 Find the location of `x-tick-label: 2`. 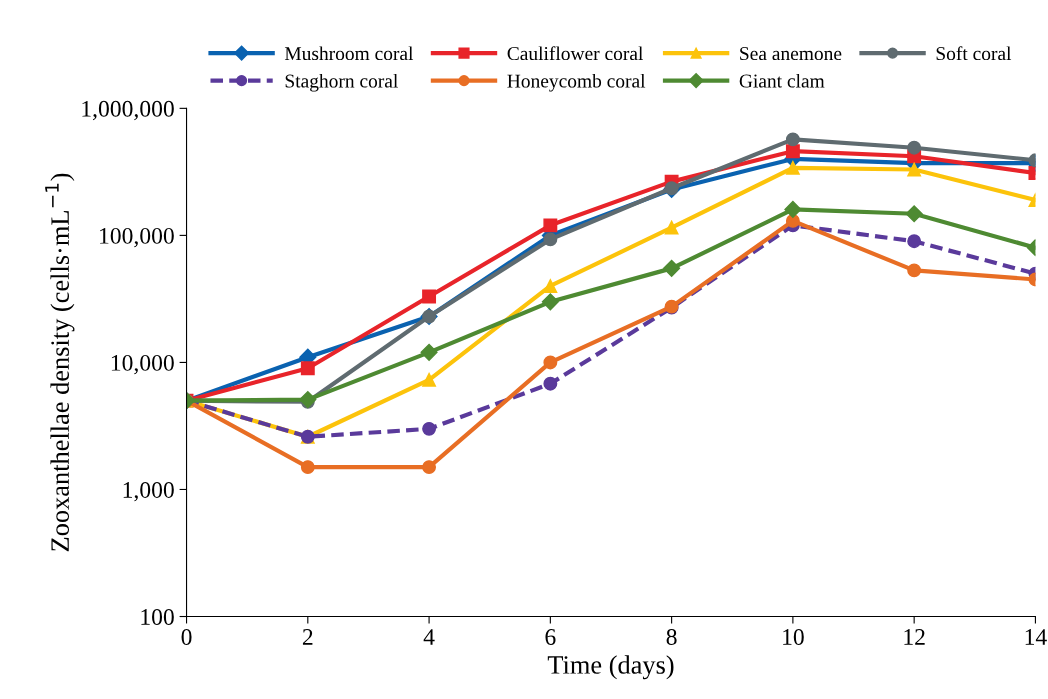

x-tick-label: 2 is located at coordinates (307, 637).